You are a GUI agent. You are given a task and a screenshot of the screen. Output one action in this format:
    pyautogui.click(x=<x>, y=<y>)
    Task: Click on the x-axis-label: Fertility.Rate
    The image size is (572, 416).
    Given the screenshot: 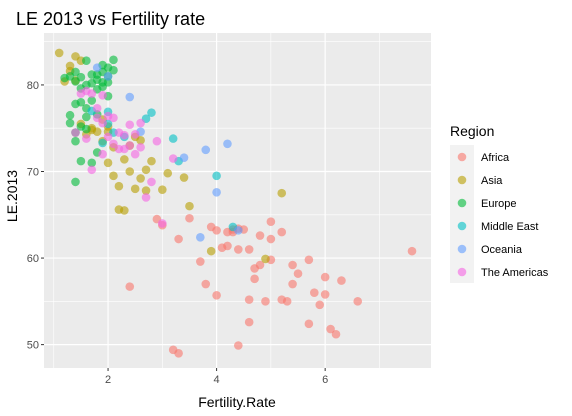 What is the action you would take?
    pyautogui.click(x=237, y=402)
    